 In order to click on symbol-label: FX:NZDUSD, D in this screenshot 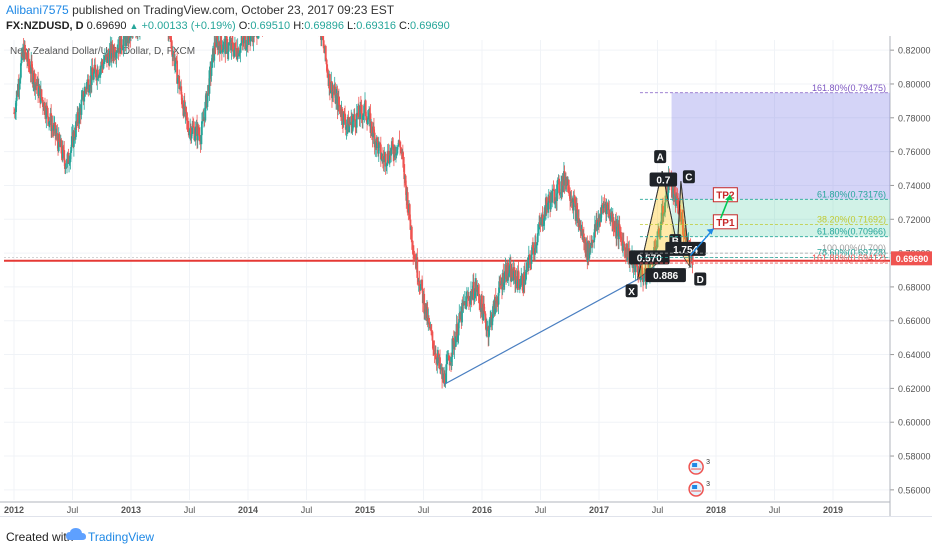, I will do `click(45, 26)`.